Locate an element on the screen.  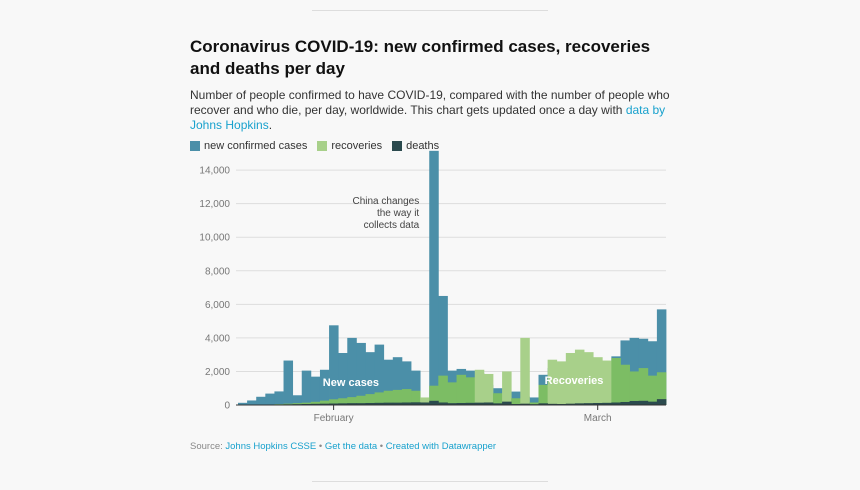
get-data-link: Get the data is located at coordinates (351, 446).